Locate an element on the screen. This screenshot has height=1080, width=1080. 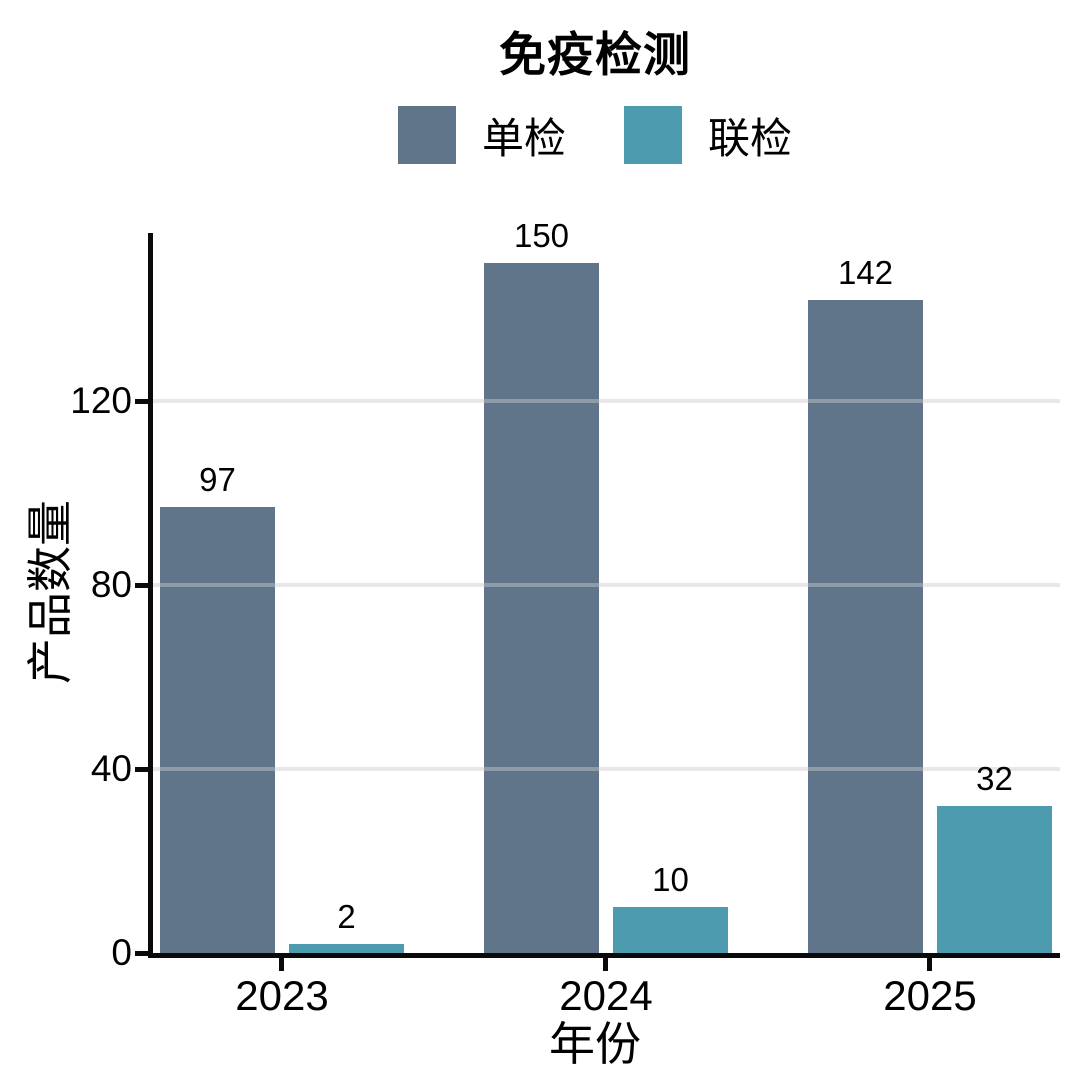
gridline-y80 is located at coordinates (606, 585).